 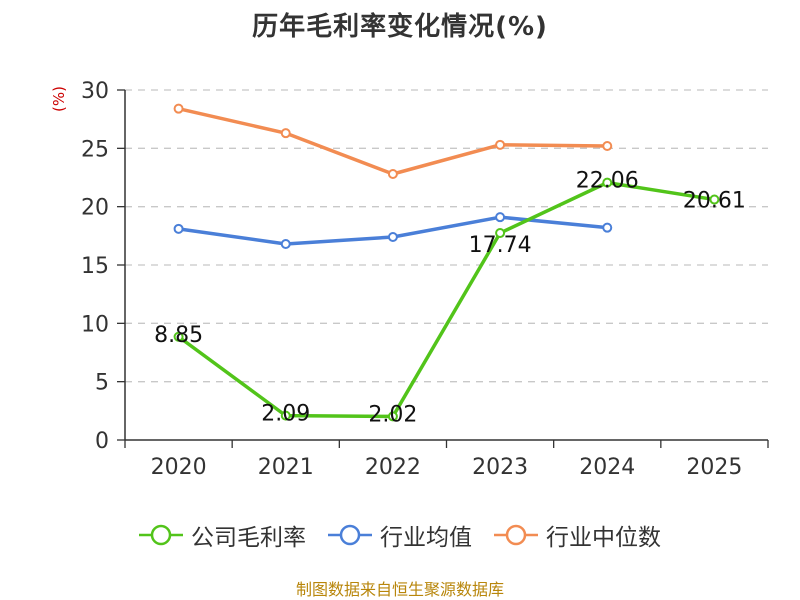 What do you see at coordinates (500, 467) in the screenshot?
I see `x-tick-label: 2023` at bounding box center [500, 467].